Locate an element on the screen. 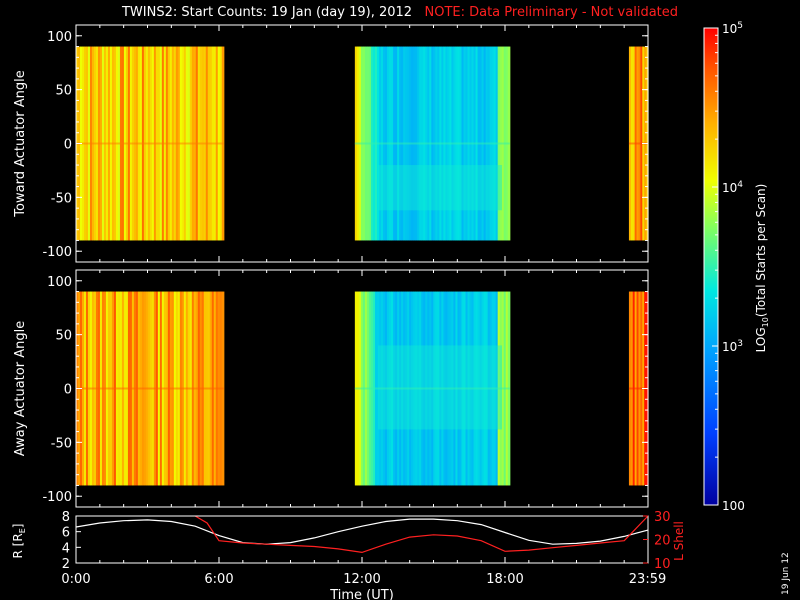 Image resolution: width=800 pixels, height=600 pixels. xtick-label: 23:59 is located at coordinates (647, 579).